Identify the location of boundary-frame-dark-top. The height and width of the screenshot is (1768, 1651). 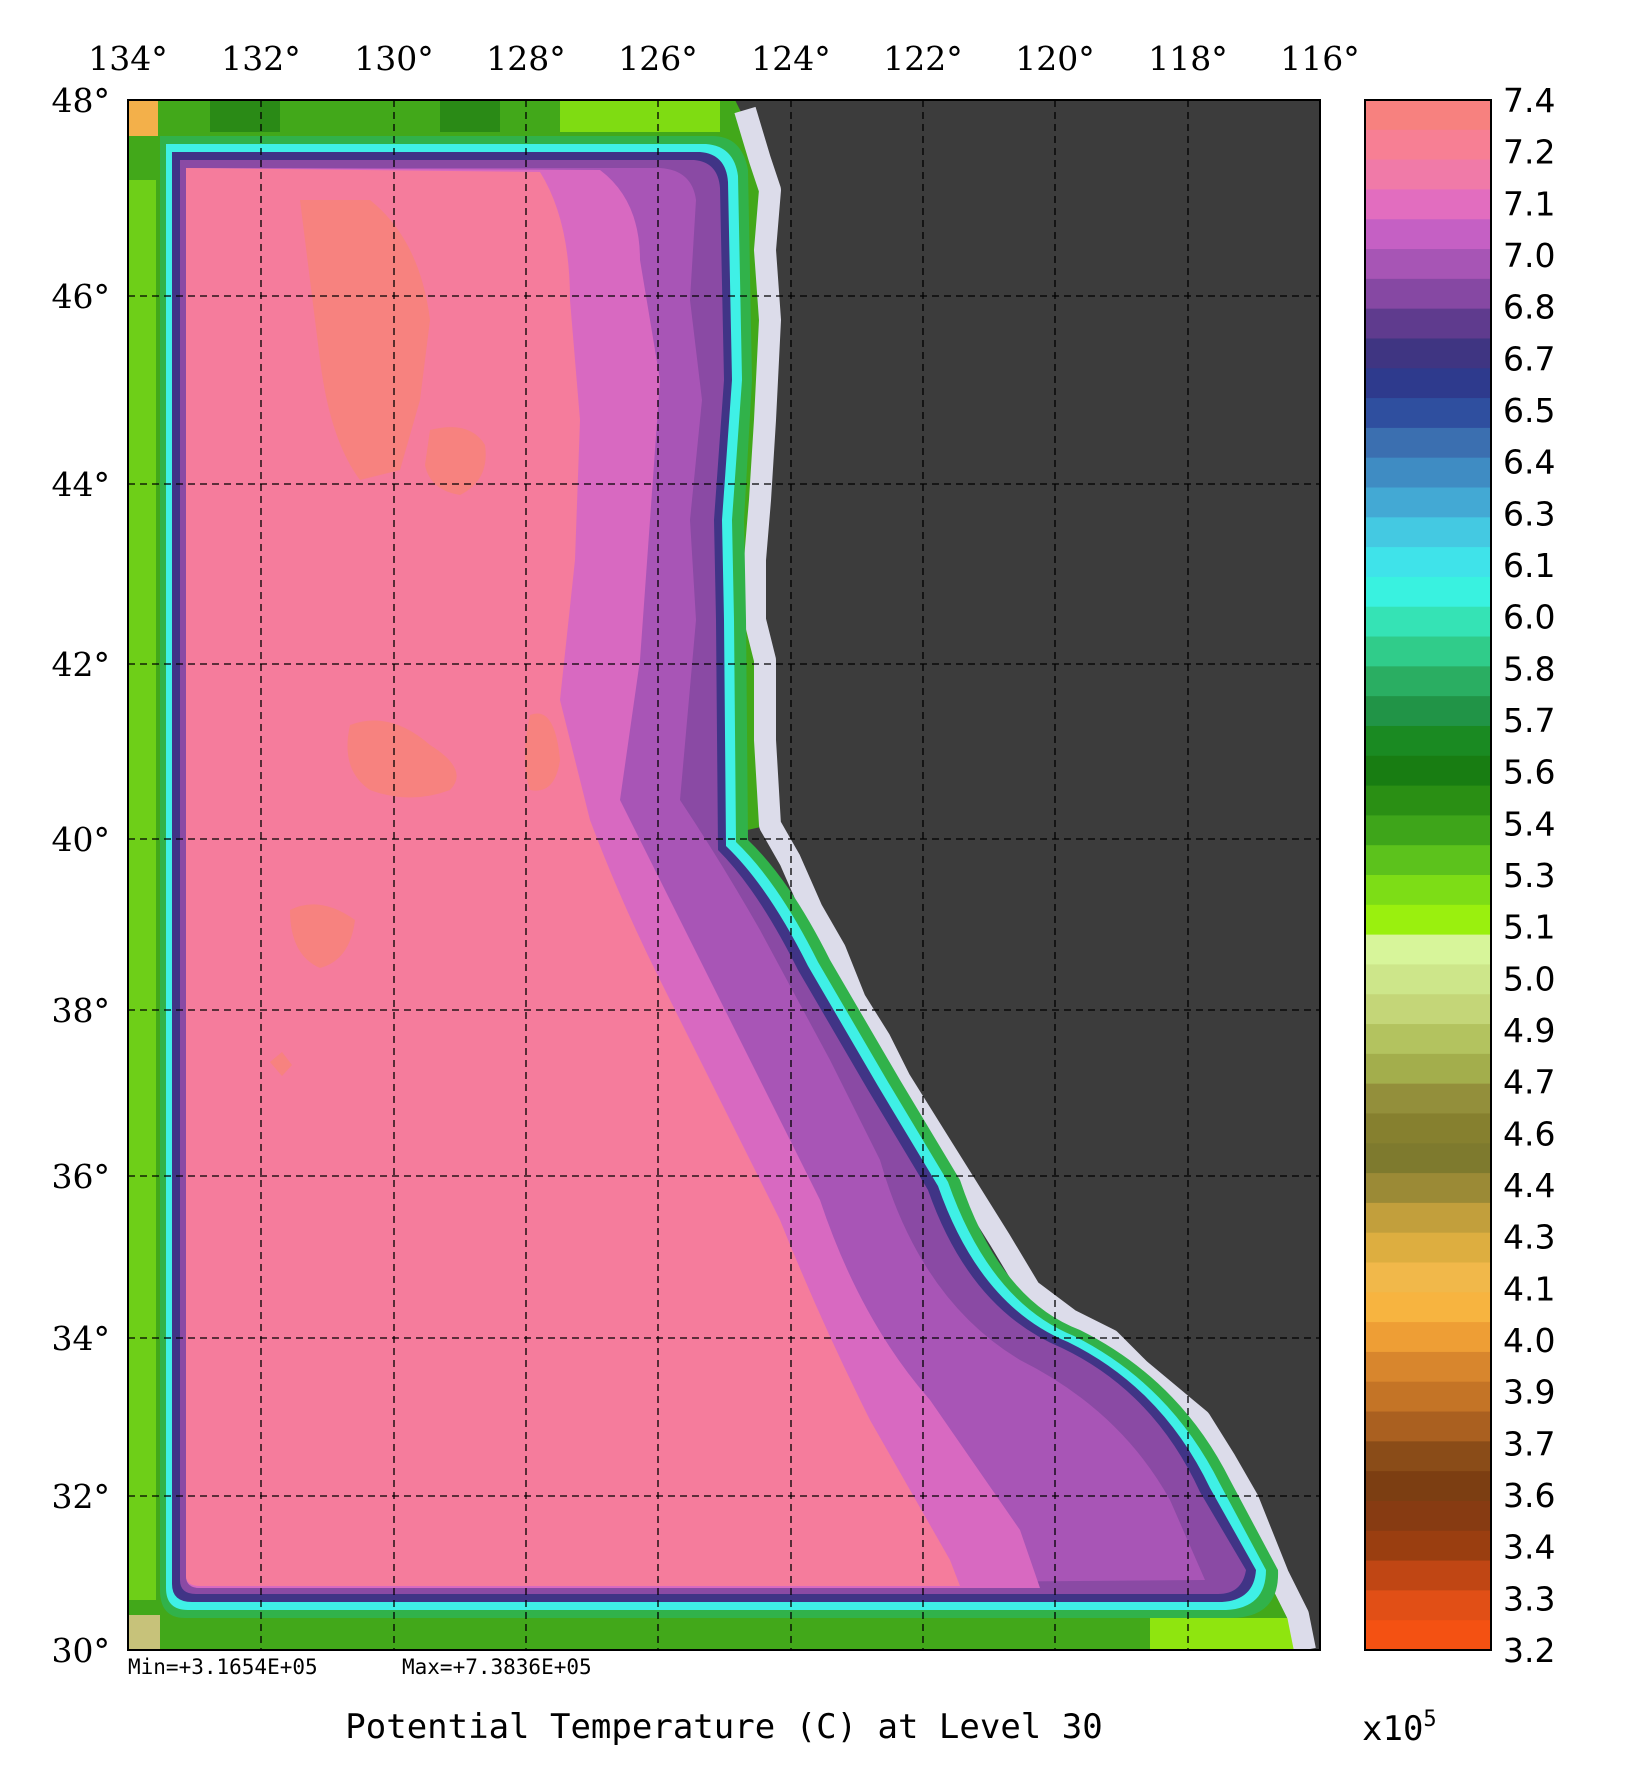
(245, 116).